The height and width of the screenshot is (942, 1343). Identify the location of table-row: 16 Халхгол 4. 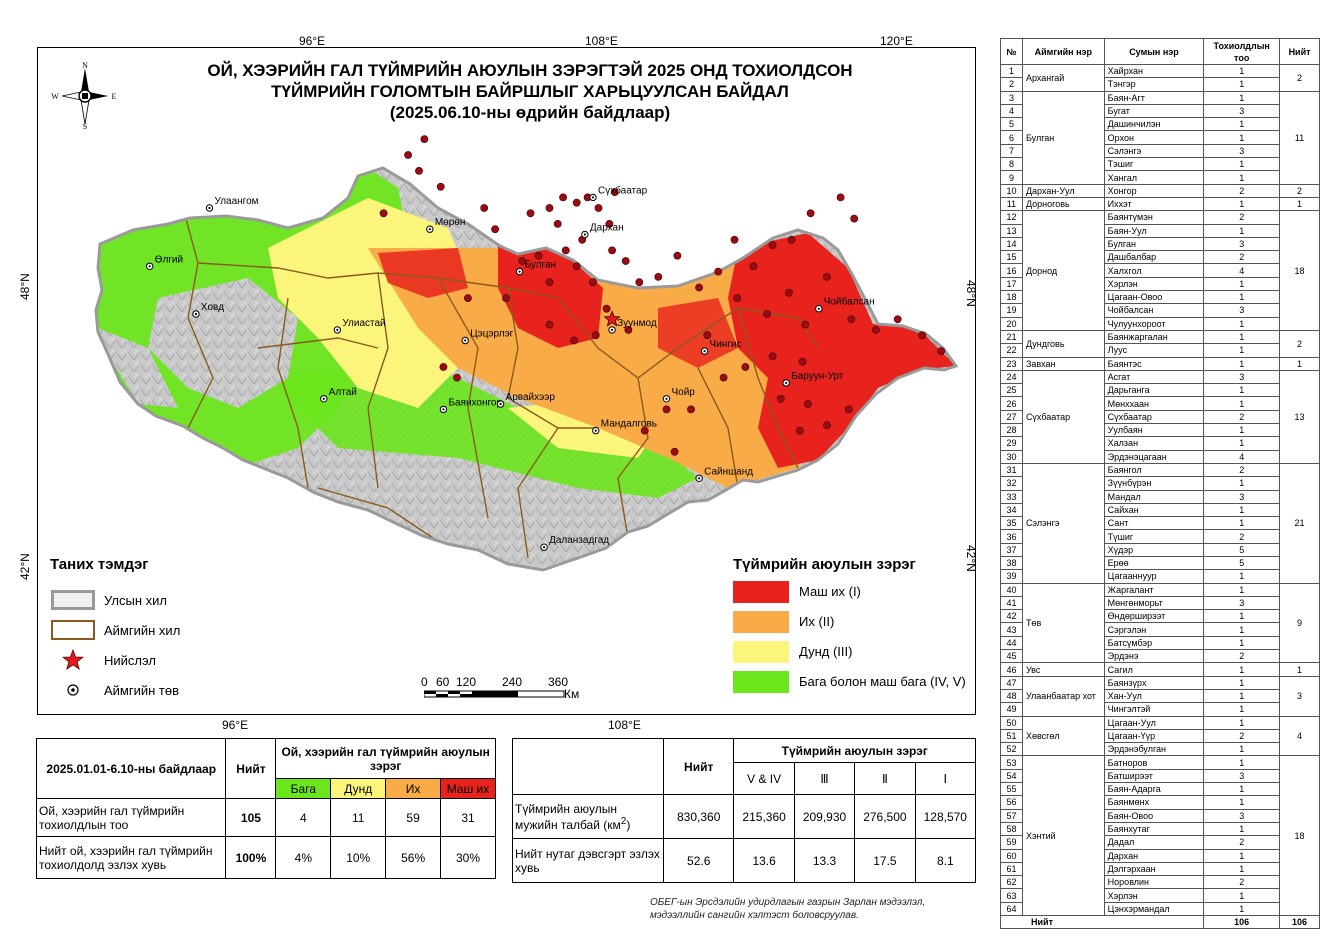
(1160, 270).